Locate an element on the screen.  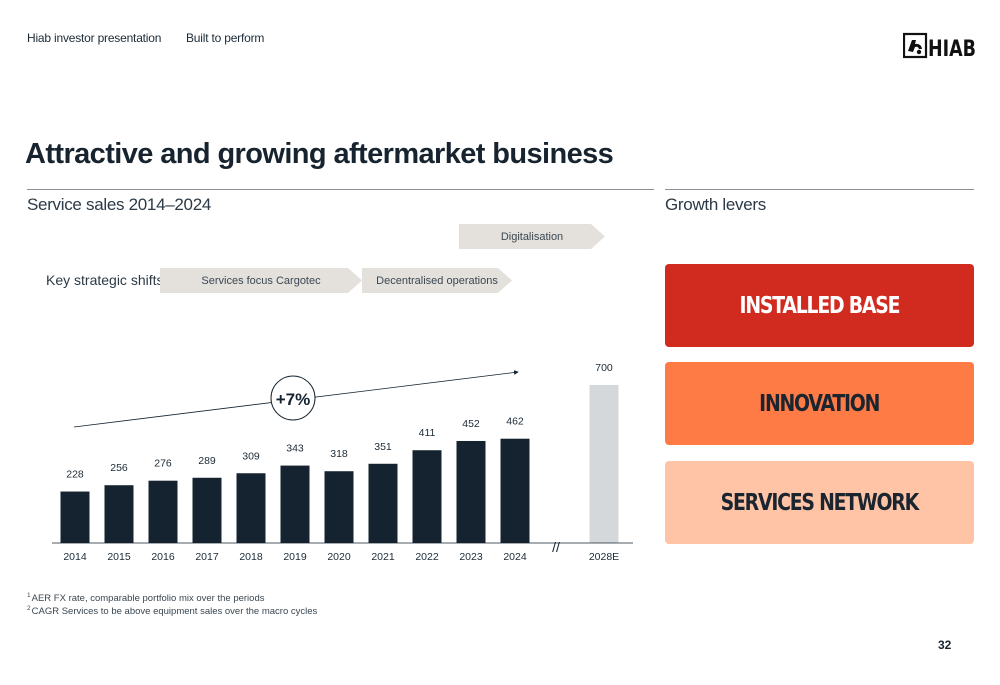
strategic-shifts-label: Key strategic shifts is located at coordinates (105, 280).